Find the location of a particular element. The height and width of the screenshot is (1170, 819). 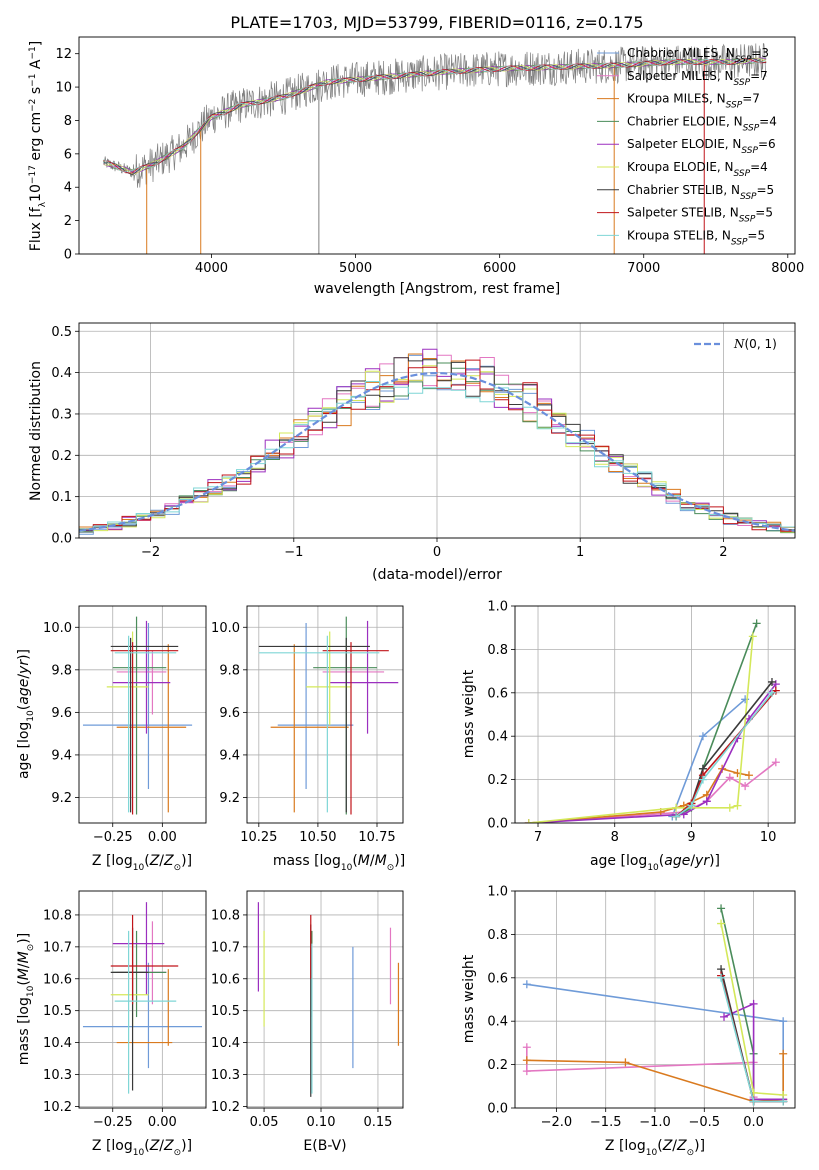

y-tick-label: 10 is located at coordinates (63, 88).